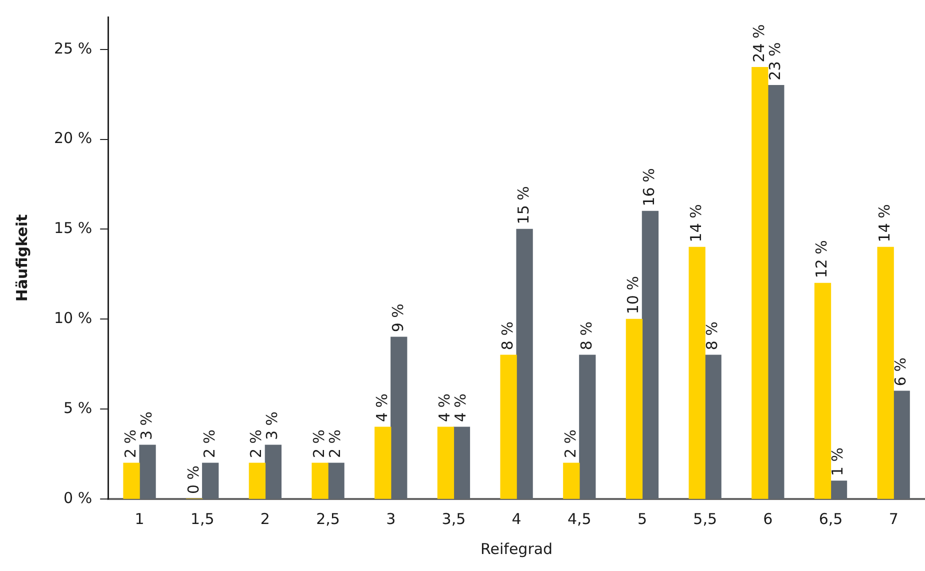  I want to click on x-tick-label: 4, so click(517, 519).